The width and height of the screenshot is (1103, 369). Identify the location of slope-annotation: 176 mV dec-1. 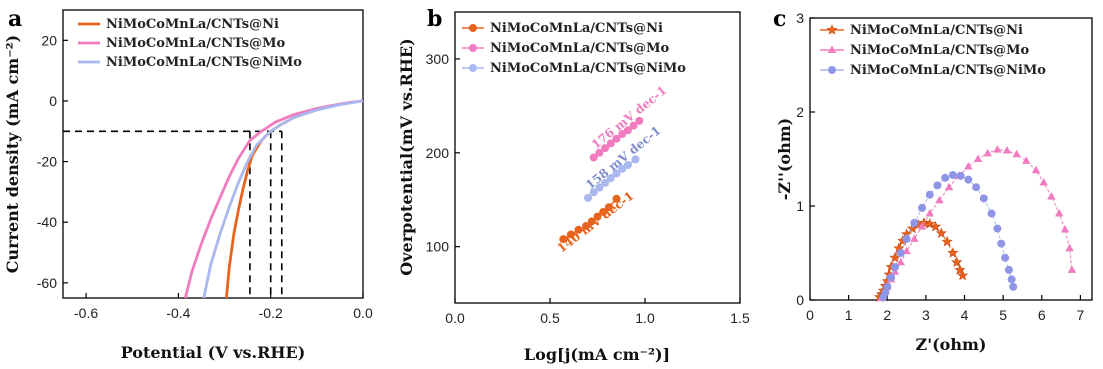
(629, 117).